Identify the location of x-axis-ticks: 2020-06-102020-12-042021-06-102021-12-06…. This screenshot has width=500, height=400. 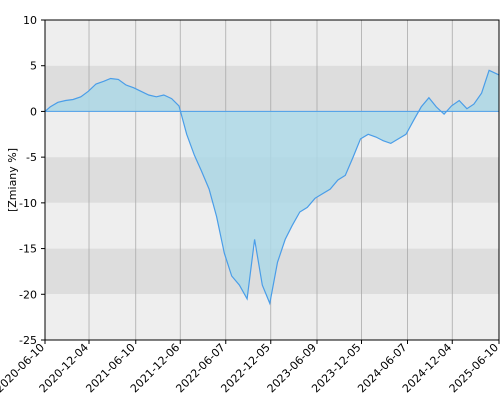
(250, 367).